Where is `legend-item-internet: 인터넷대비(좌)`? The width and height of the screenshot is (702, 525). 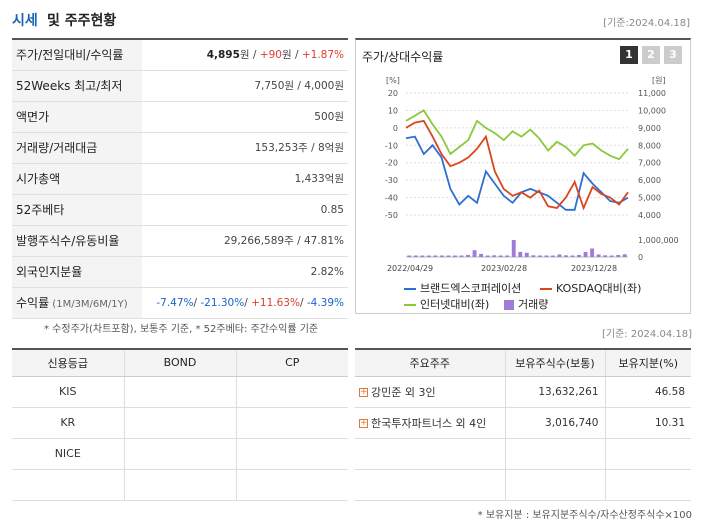
legend-item-internet: 인터넷대비(좌) is located at coordinates (446, 304).